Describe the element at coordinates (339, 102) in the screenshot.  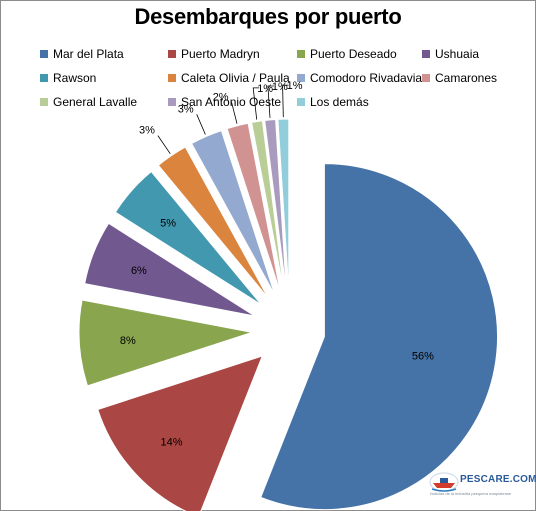
I see `legend-label: Los demás` at that location.